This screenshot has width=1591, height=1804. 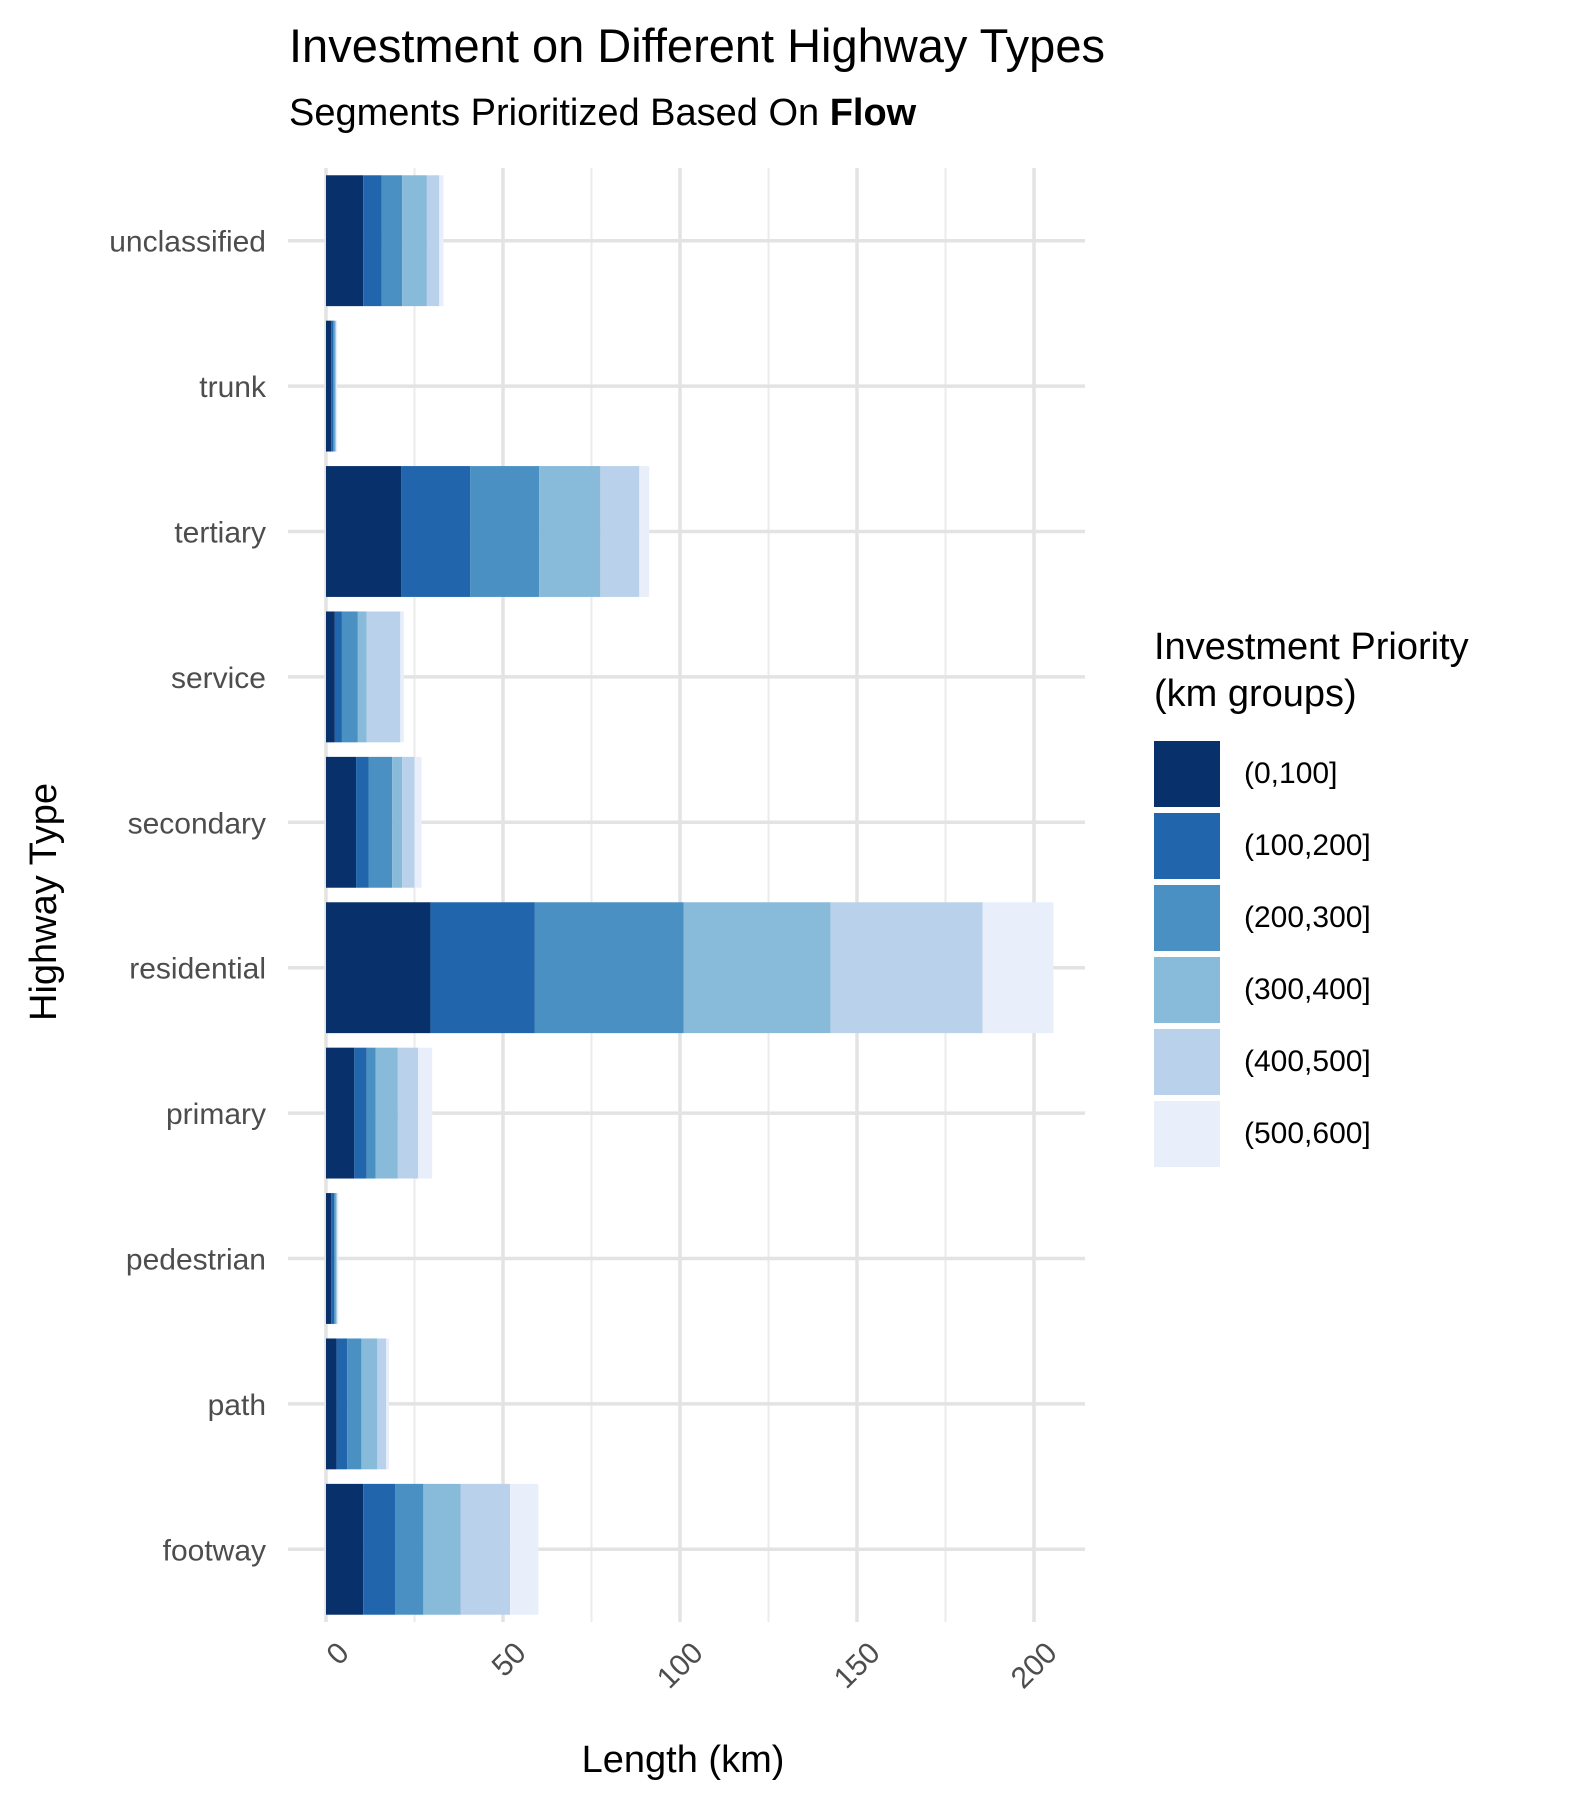 What do you see at coordinates (197, 823) in the screenshot?
I see `y-tick-label-secondary: secondary` at bounding box center [197, 823].